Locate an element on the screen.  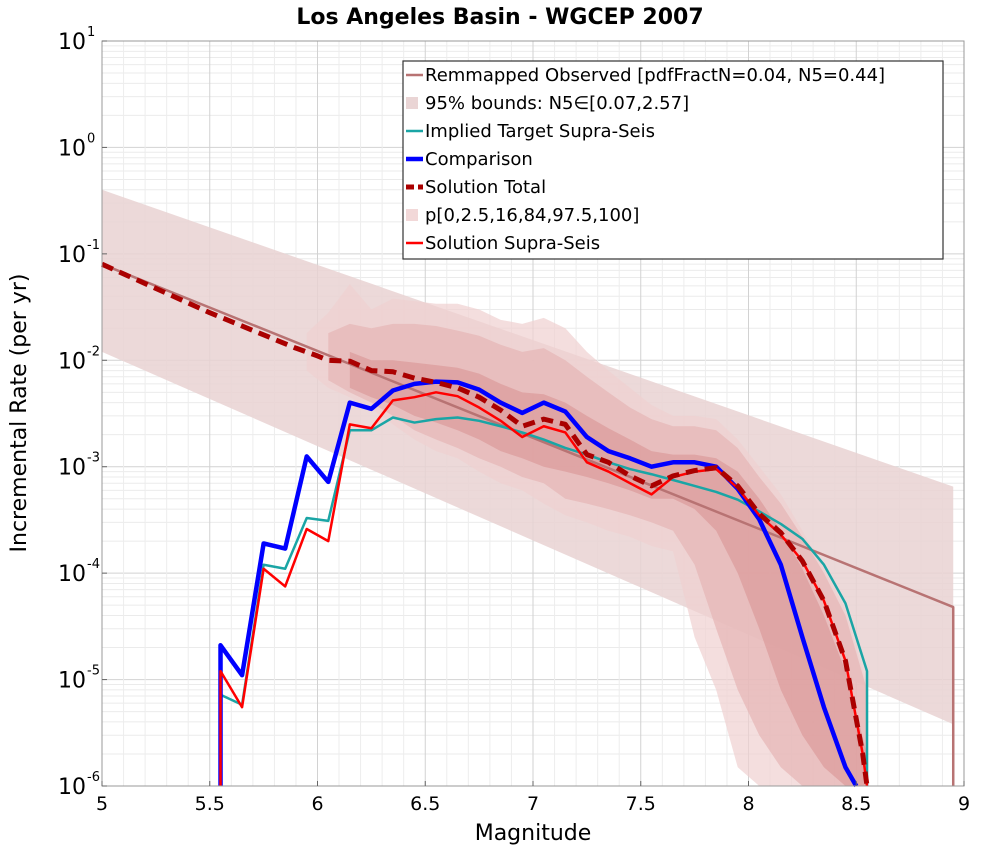
legend-label-1: 95% bounds: N5∈[0.07,2.57] is located at coordinates (557, 103).